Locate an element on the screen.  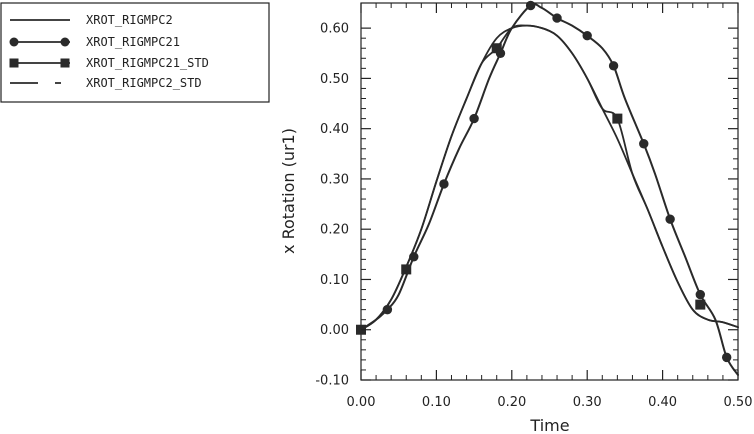
y-tick-label: 0.40 is located at coordinates (334, 129).